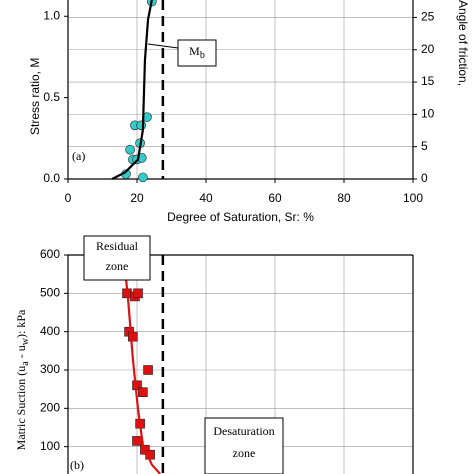 Image resolution: width=474 pixels, height=474 pixels. I want to click on x-tick-label: 0, so click(68, 198).